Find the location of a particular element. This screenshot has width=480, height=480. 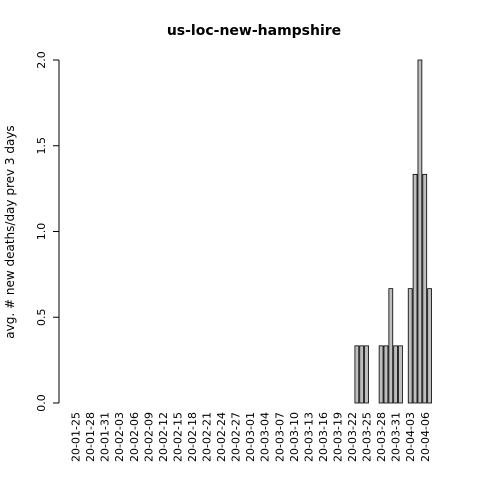

x-tick-label: 20-02-27 is located at coordinates (236, 437).